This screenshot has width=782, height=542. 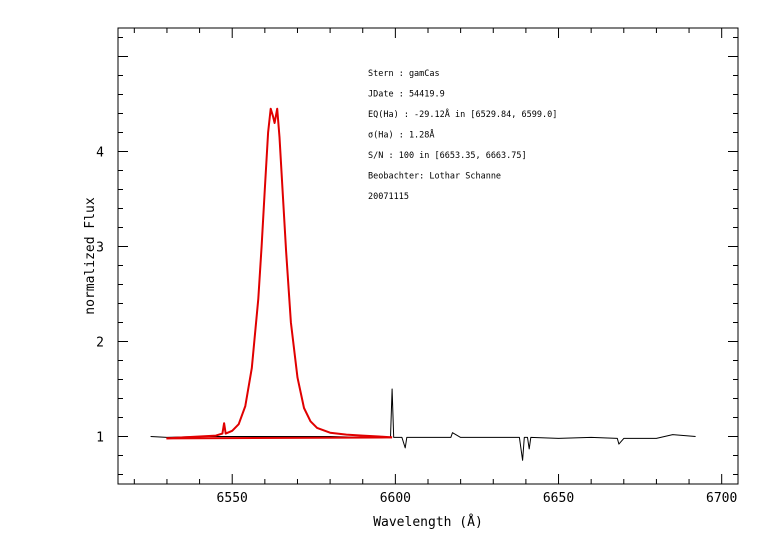 I want to click on y-tick-label: 2, so click(x=100, y=343).